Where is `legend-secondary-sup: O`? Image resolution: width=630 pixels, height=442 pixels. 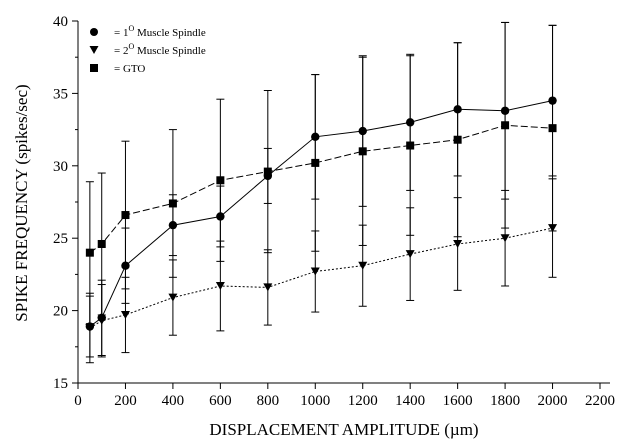 legend-secondary-sup: O is located at coordinates (131, 46).